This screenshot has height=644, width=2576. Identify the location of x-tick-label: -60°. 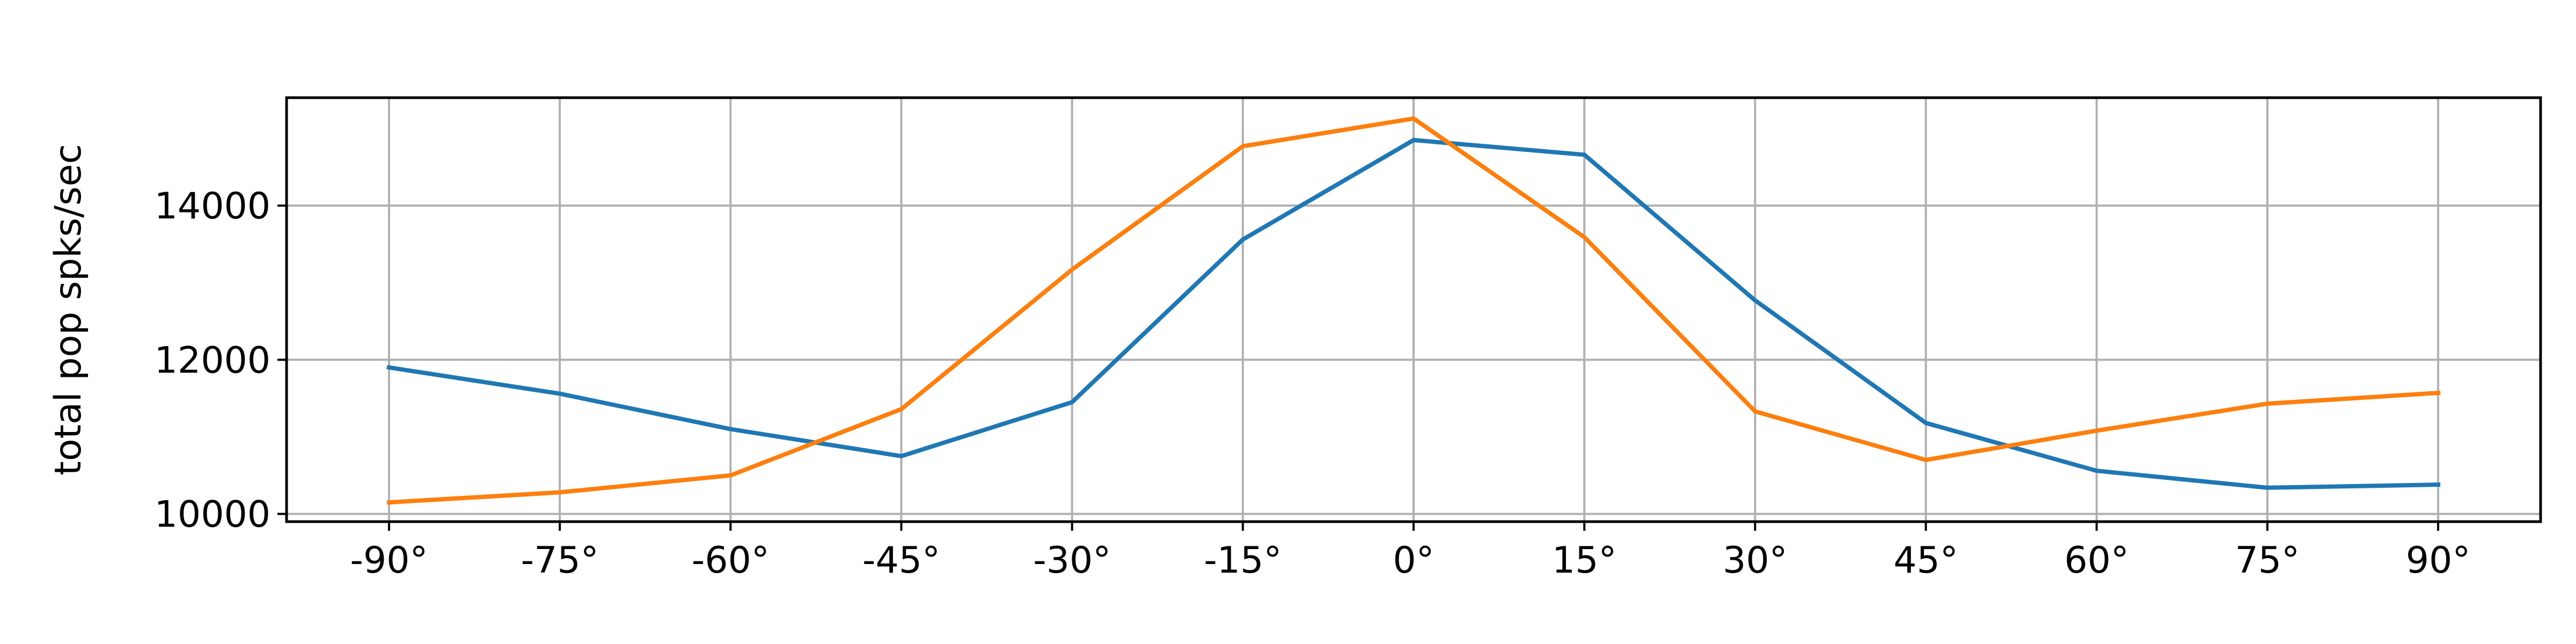
(731, 560).